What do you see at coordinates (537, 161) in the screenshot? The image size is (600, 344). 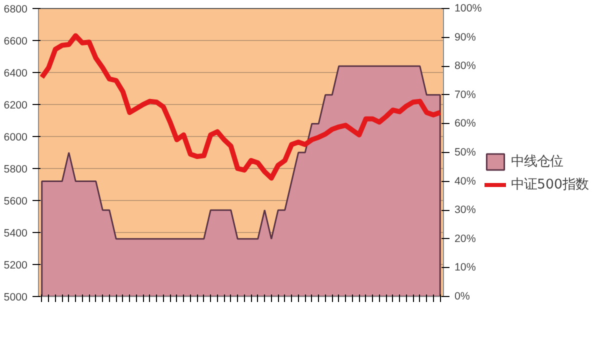 I see `legend-label: 中线仓位` at bounding box center [537, 161].